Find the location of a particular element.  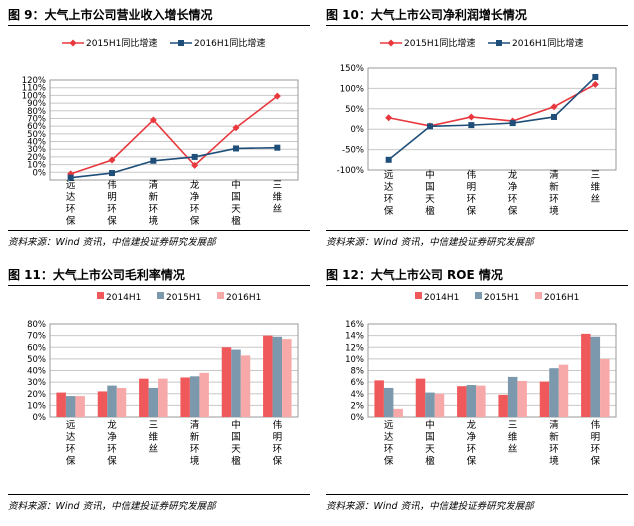

y-tick-label: -50% is located at coordinates (353, 151).